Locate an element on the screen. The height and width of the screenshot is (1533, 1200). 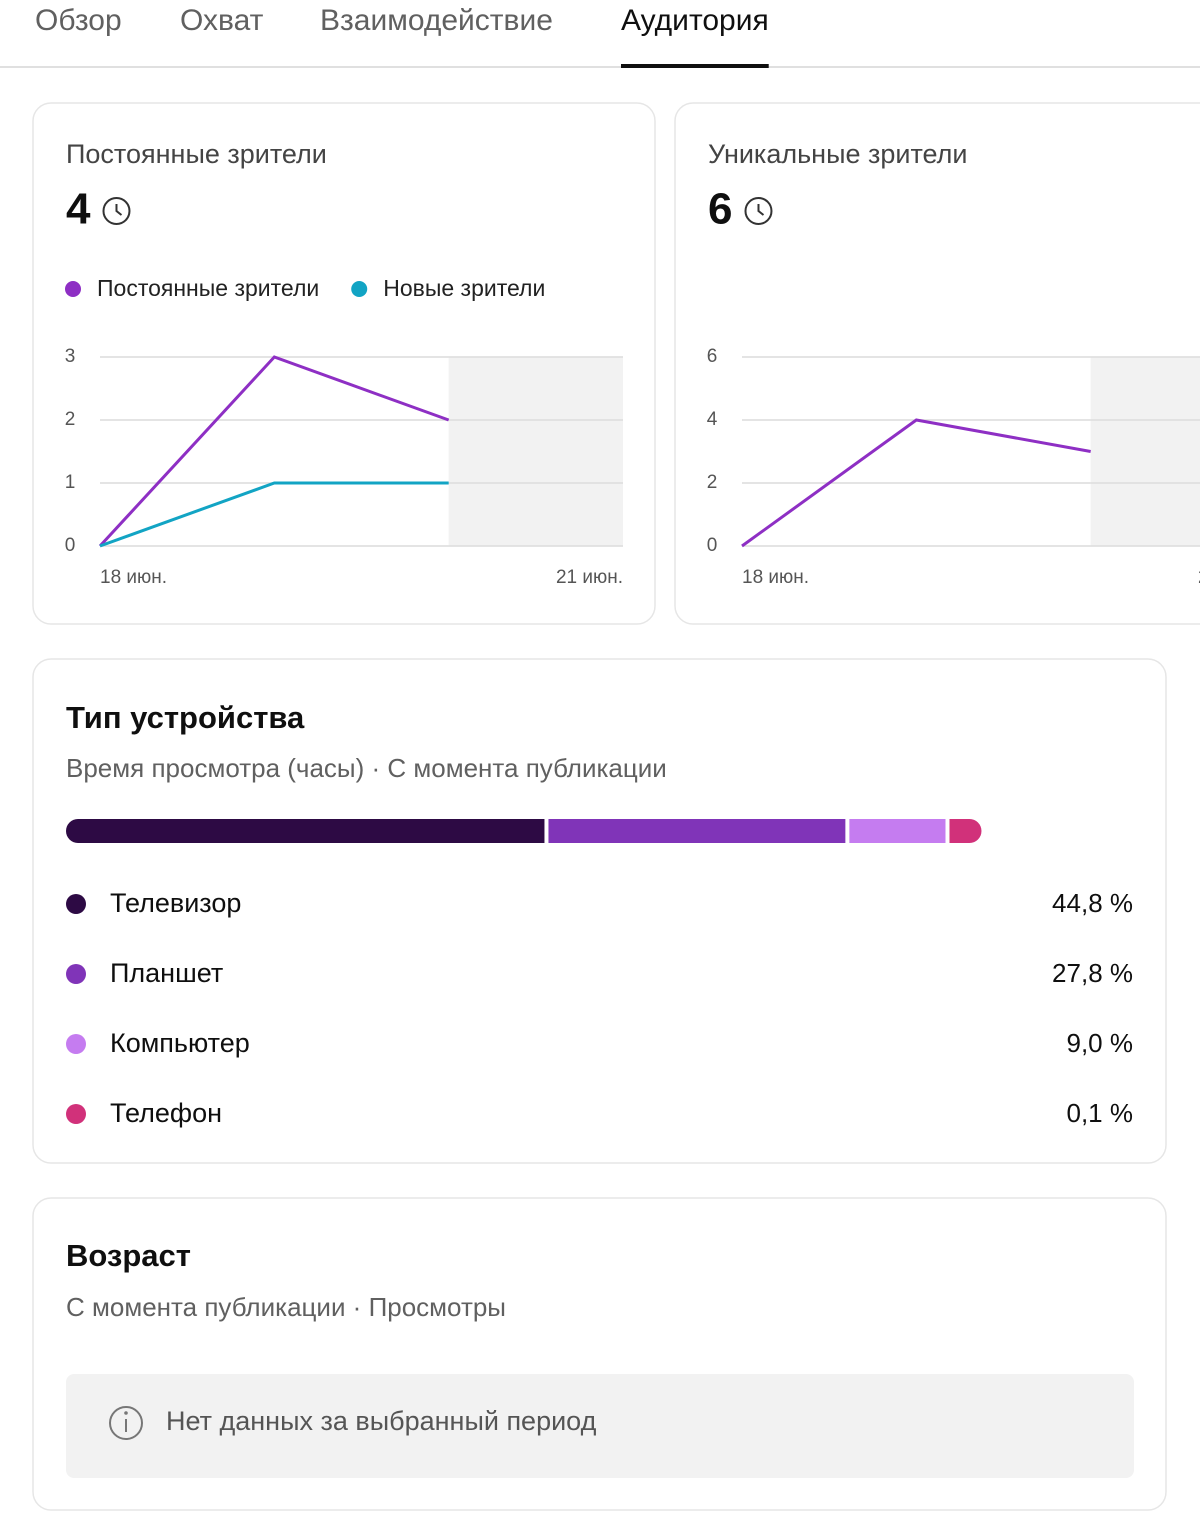
y-tick-label: 3 is located at coordinates (70, 356).